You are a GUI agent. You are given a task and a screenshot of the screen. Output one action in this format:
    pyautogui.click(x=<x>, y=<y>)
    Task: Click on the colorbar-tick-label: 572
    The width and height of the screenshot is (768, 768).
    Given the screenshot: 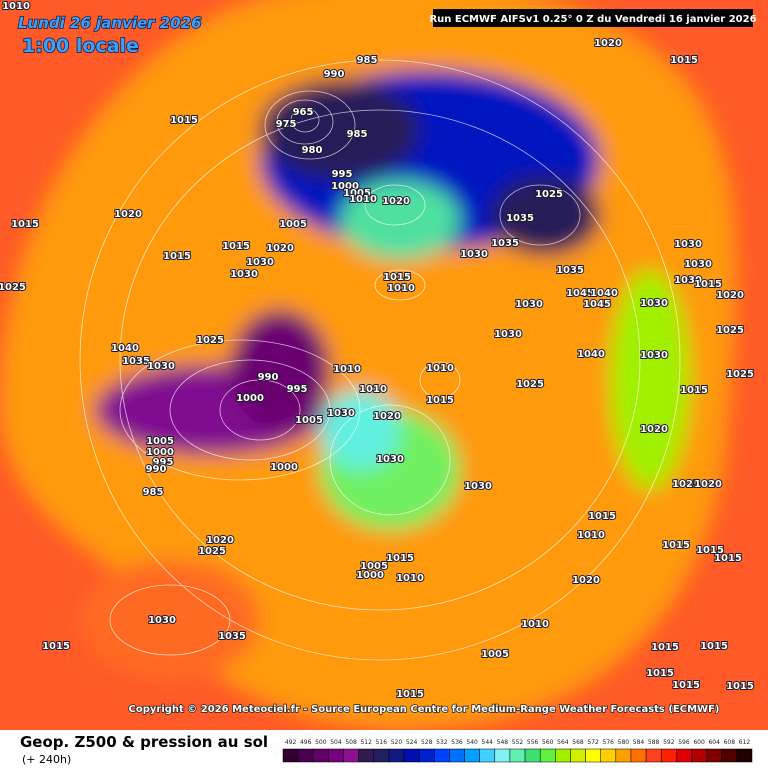 What is the action you would take?
    pyautogui.click(x=593, y=742)
    